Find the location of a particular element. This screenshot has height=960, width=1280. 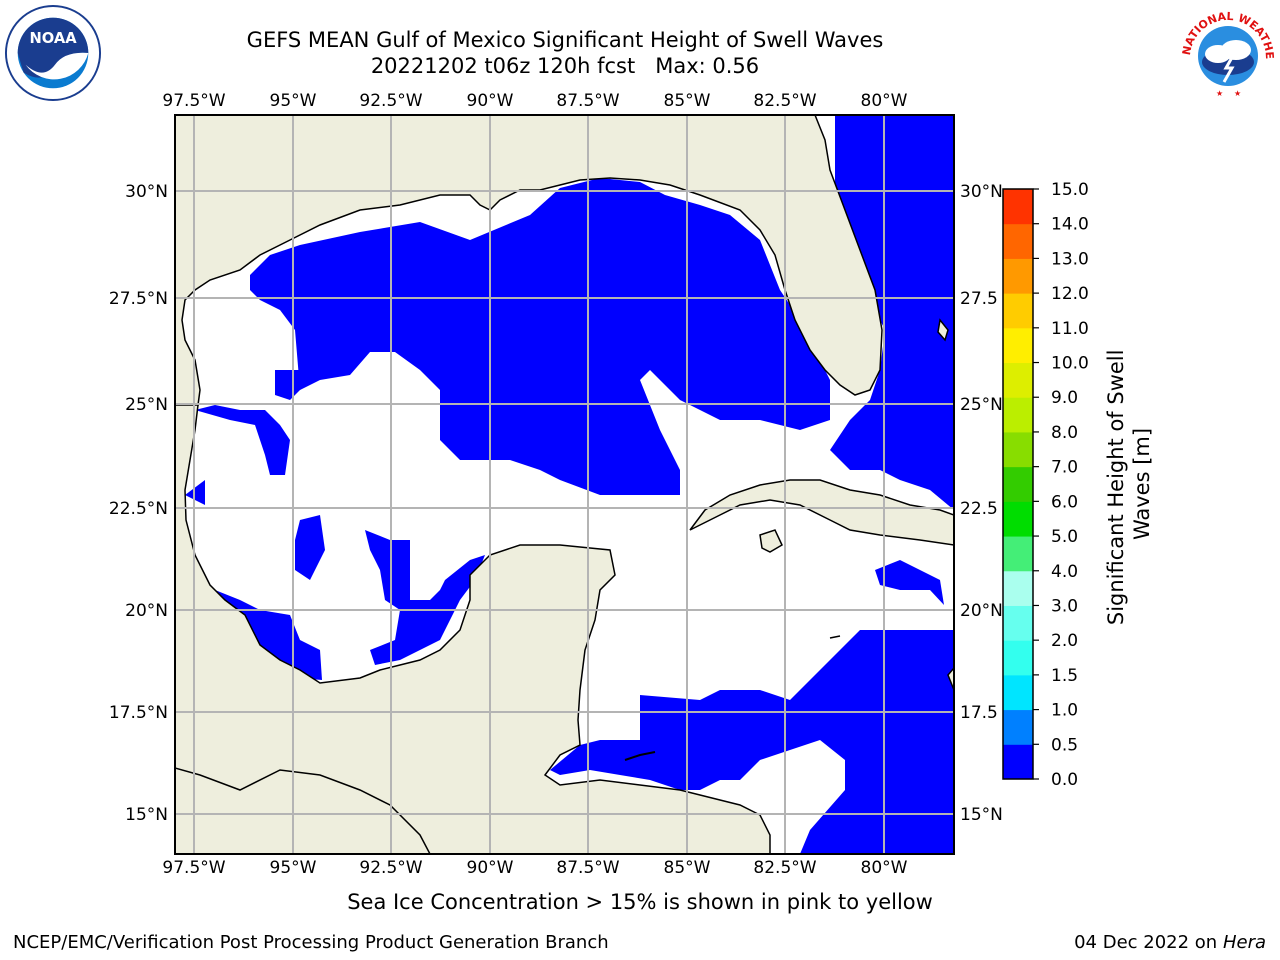

colorbar-tick-label: 10.0 is located at coordinates (1070, 364).